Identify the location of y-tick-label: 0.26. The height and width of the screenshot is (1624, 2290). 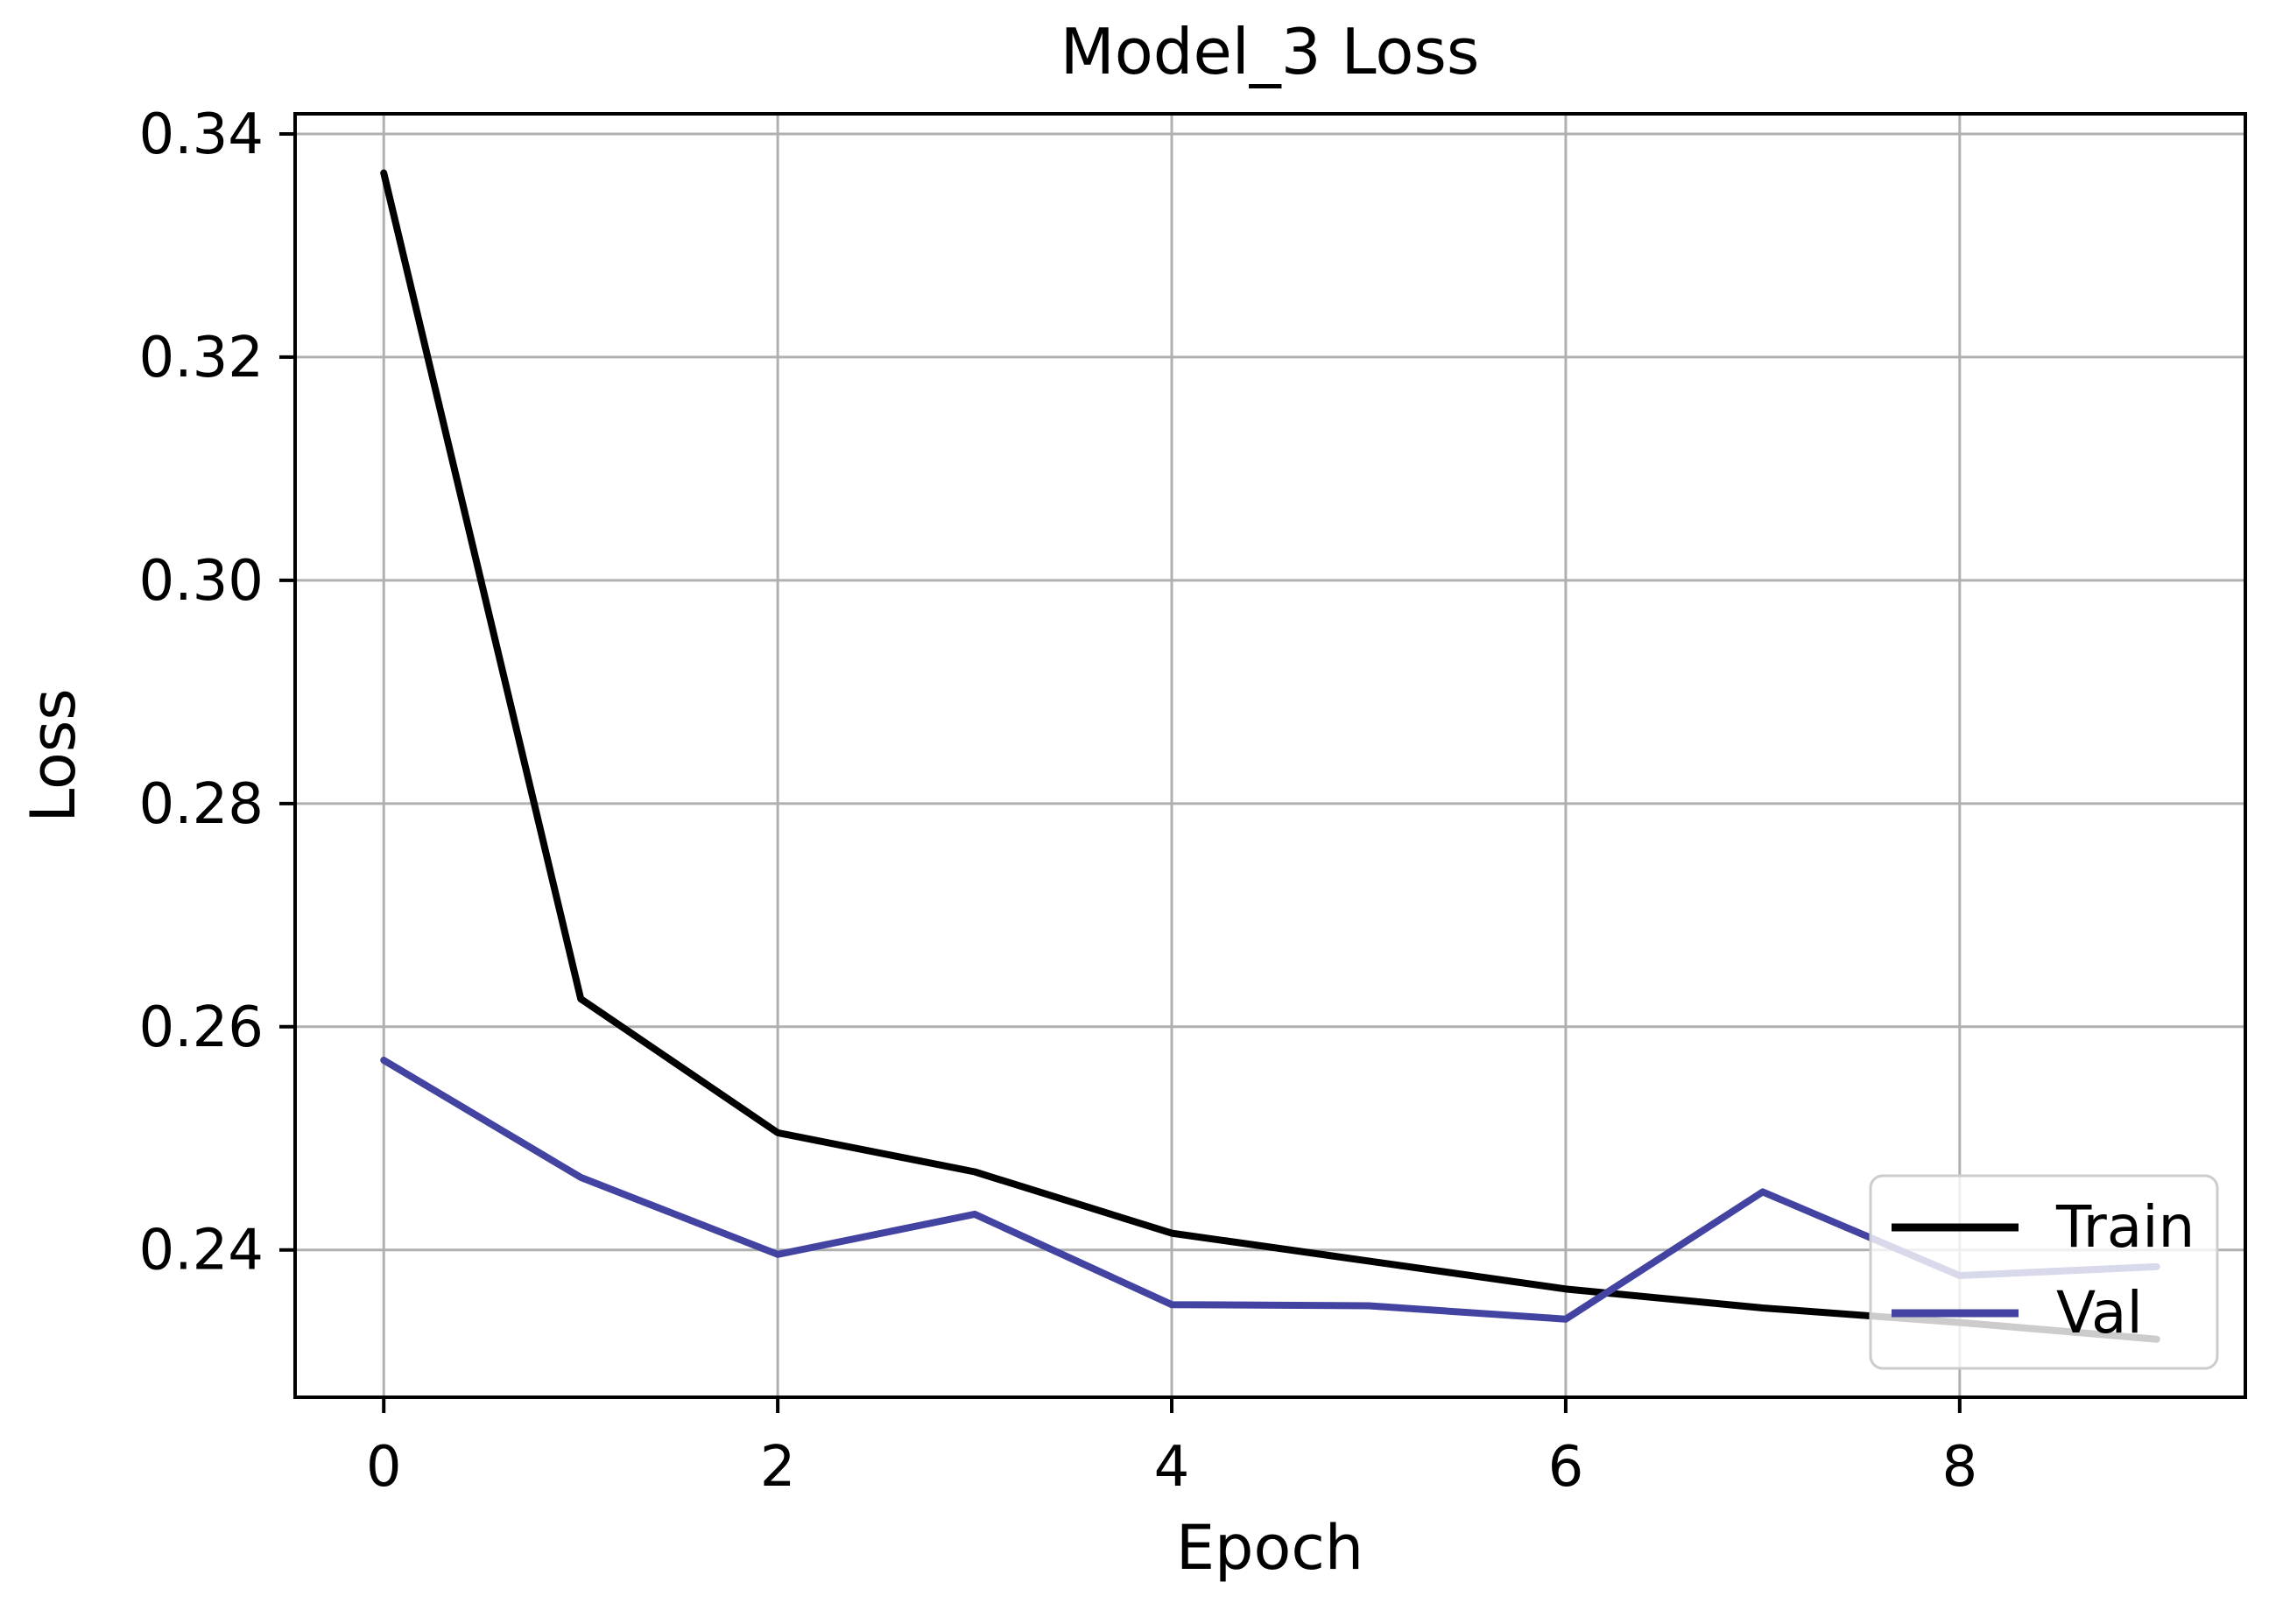
(201, 1027).